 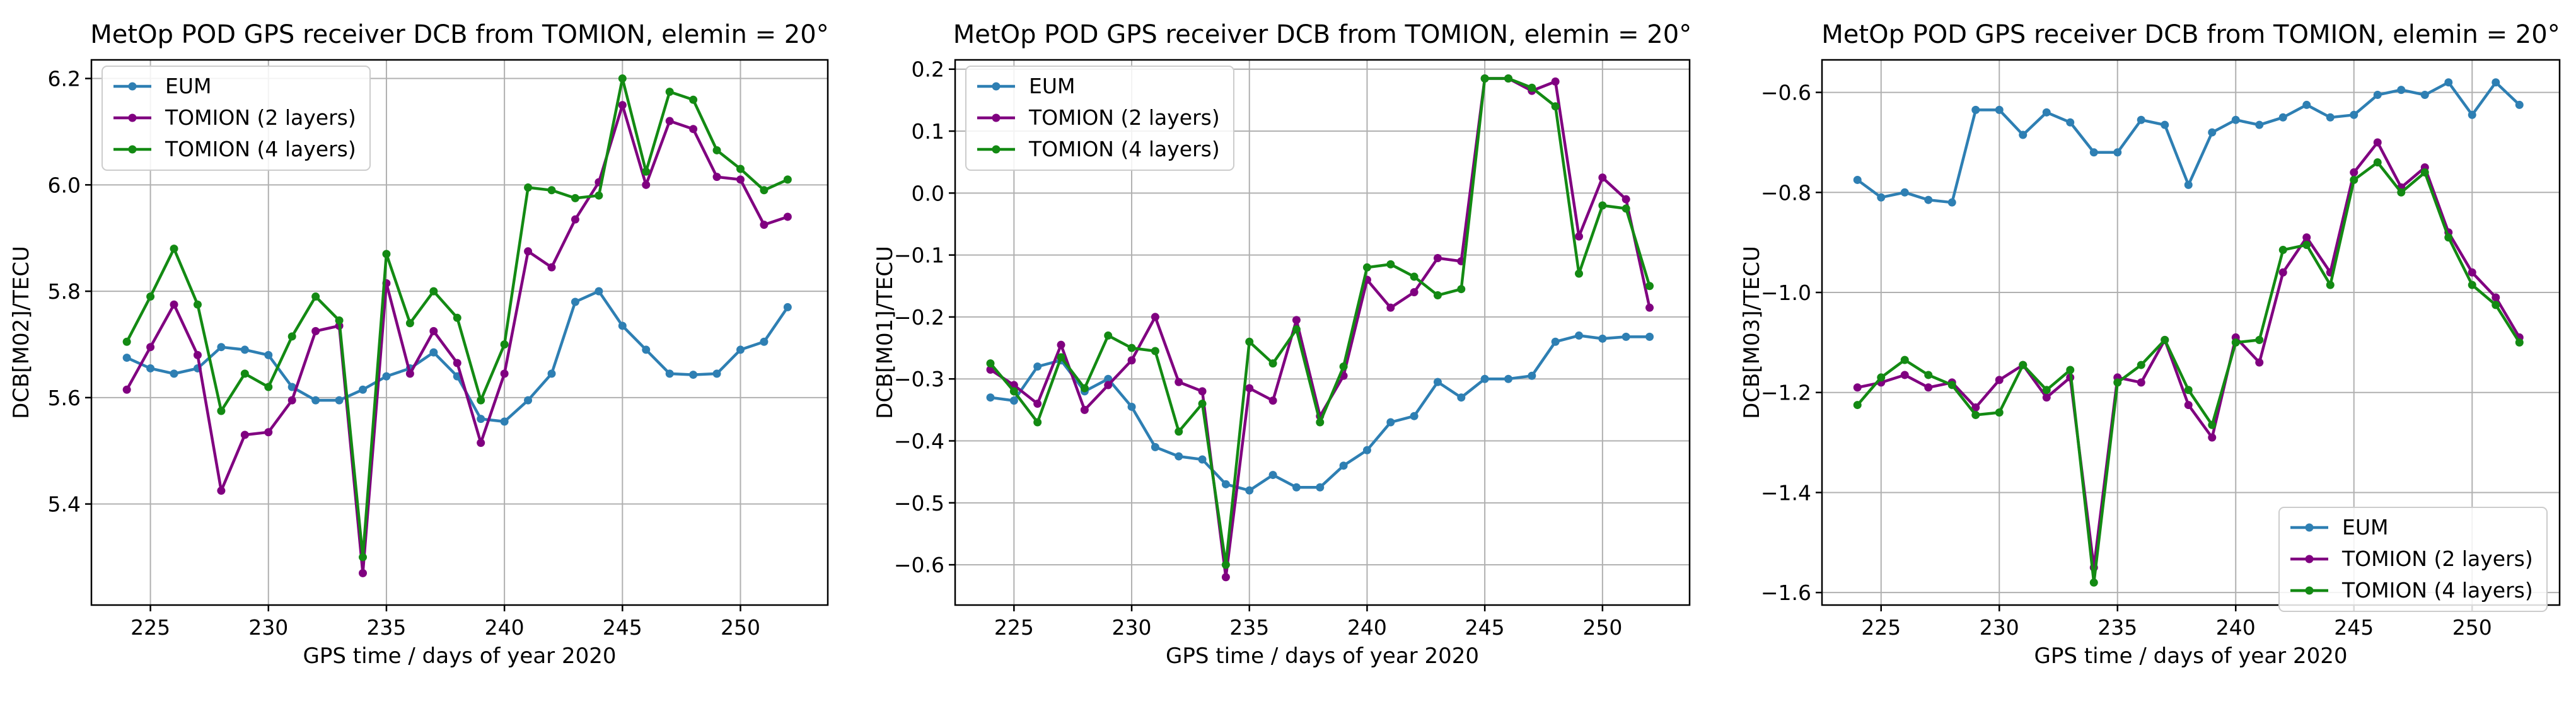 What do you see at coordinates (2437, 558) in the screenshot?
I see `legend-label-2: TOMION (2 layers)` at bounding box center [2437, 558].